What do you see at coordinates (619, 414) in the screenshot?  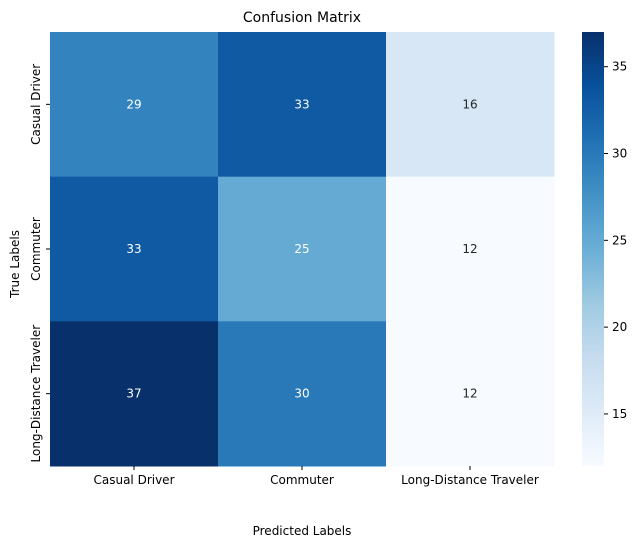 I see `colorbar-tick-label: 15` at bounding box center [619, 414].